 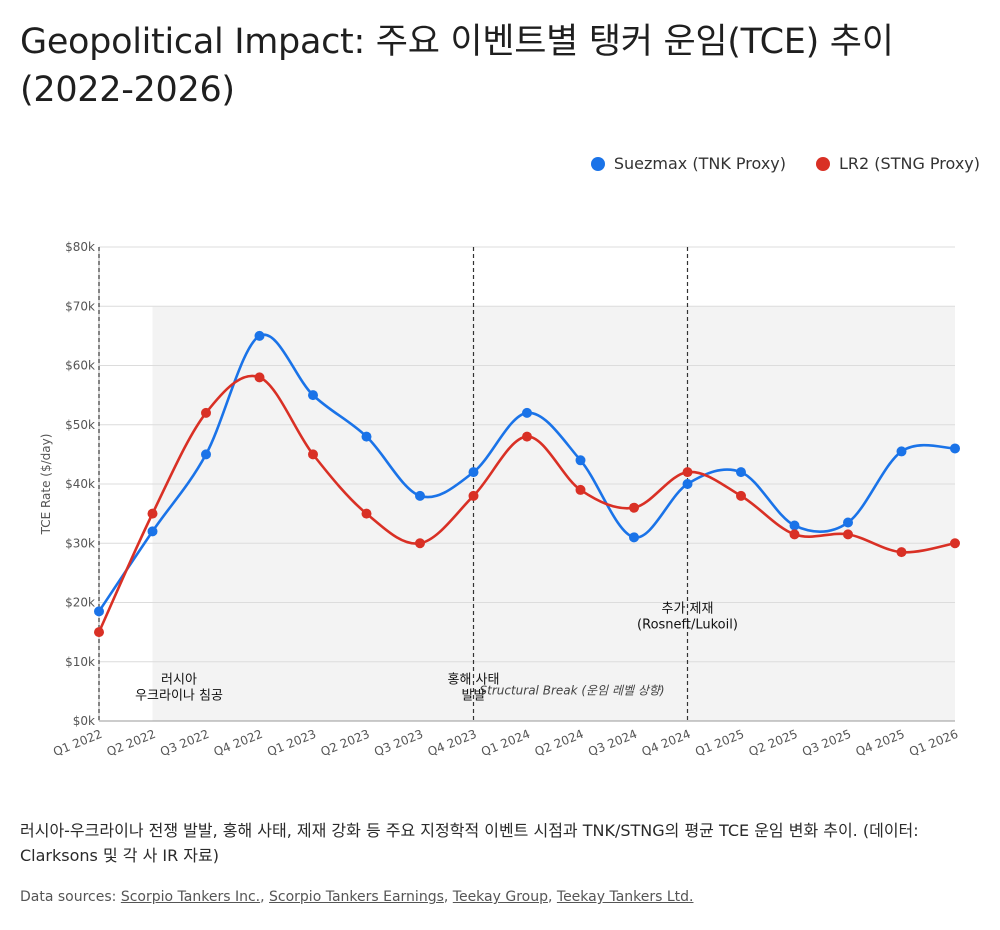 I want to click on x-tick-label: Q1 2023, so click(x=291, y=743).